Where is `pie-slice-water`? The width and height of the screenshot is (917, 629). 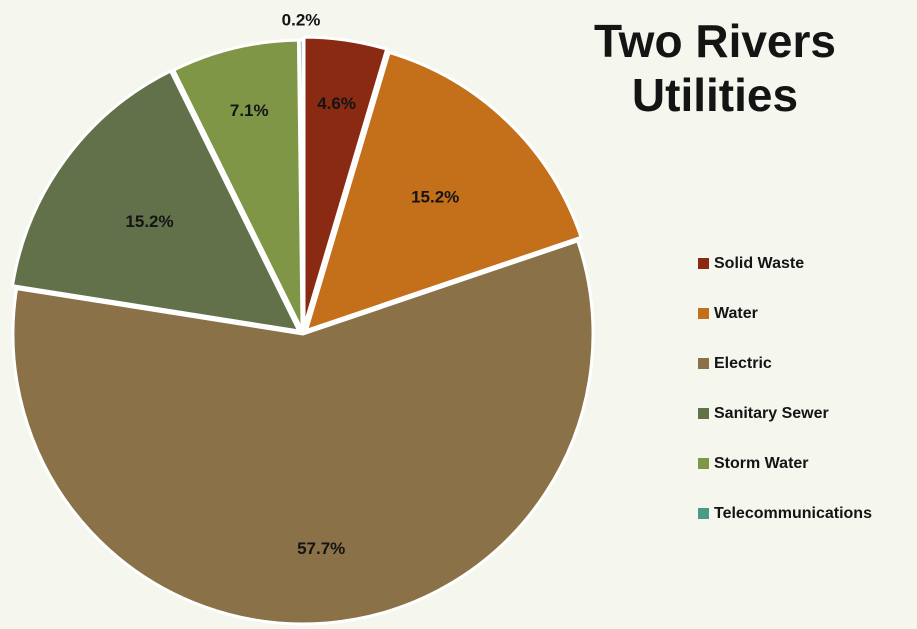
pie-slice-water is located at coordinates (443, 191).